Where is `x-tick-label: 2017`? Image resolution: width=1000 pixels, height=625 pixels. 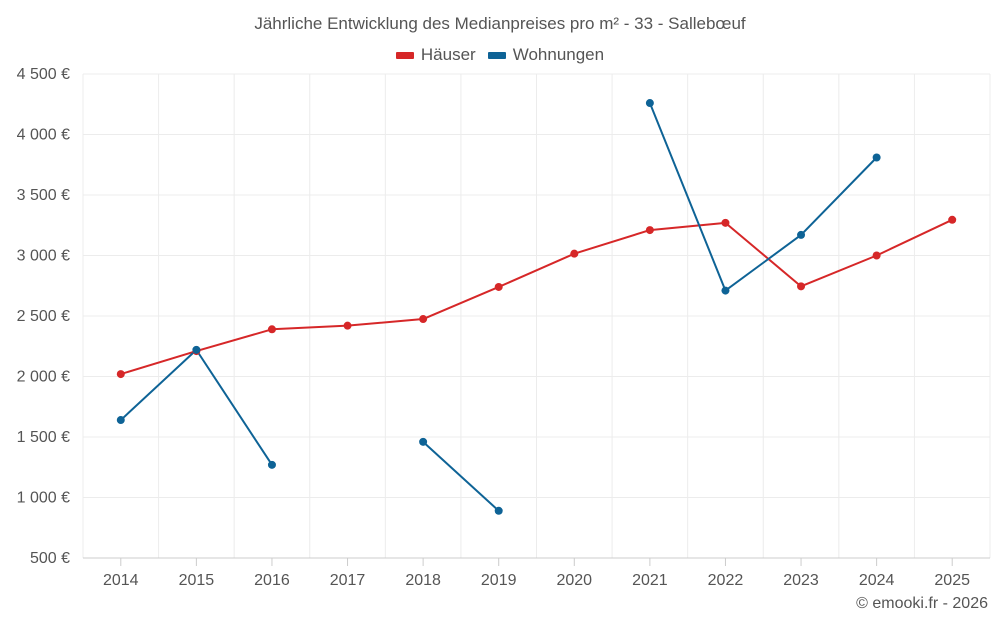
x-tick-label: 2017 is located at coordinates (348, 580).